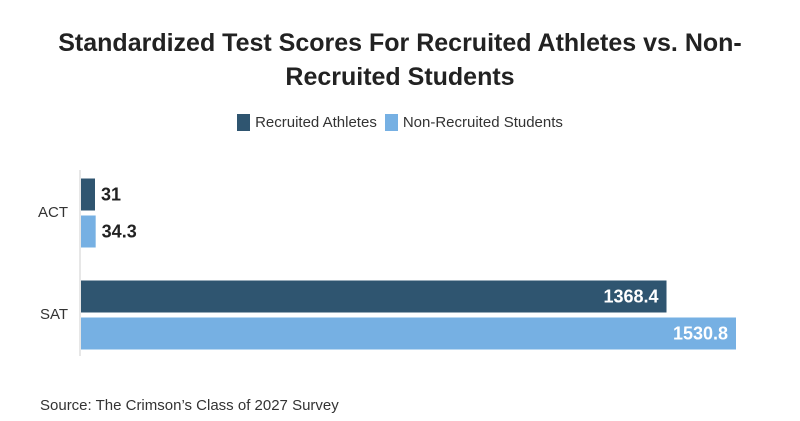 The width and height of the screenshot is (800, 421). I want to click on chart-legend: Recruited Athletes Non-Recruited Students, so click(400, 122).